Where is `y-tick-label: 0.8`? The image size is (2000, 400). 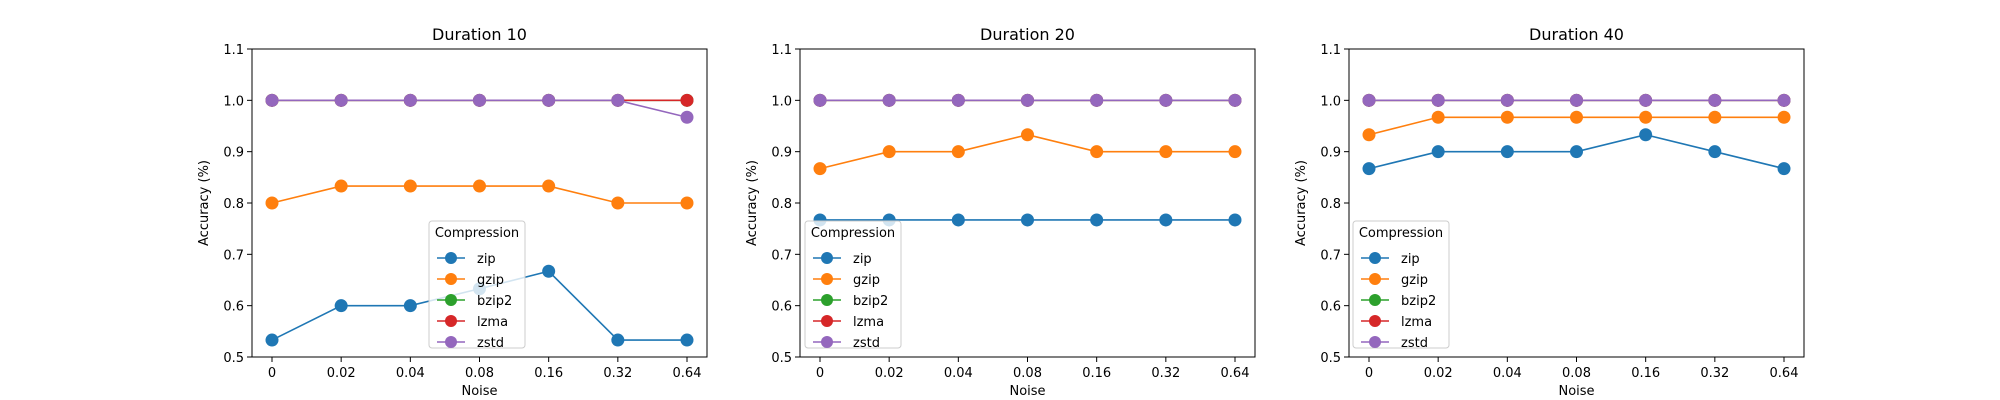
y-tick-label: 0.8 is located at coordinates (233, 204).